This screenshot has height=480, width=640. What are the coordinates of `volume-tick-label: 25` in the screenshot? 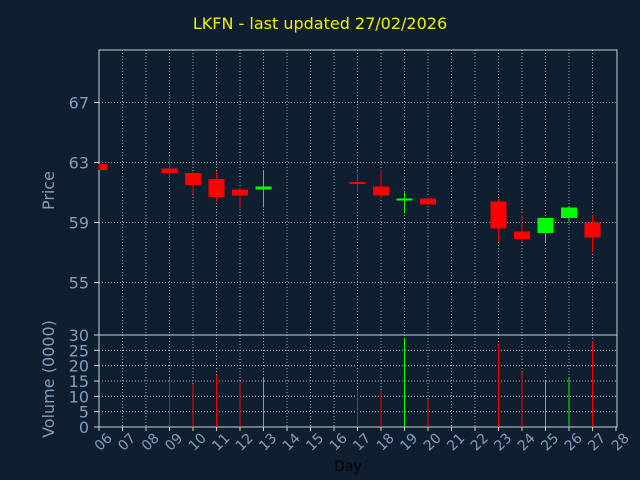 It's located at (79, 350).